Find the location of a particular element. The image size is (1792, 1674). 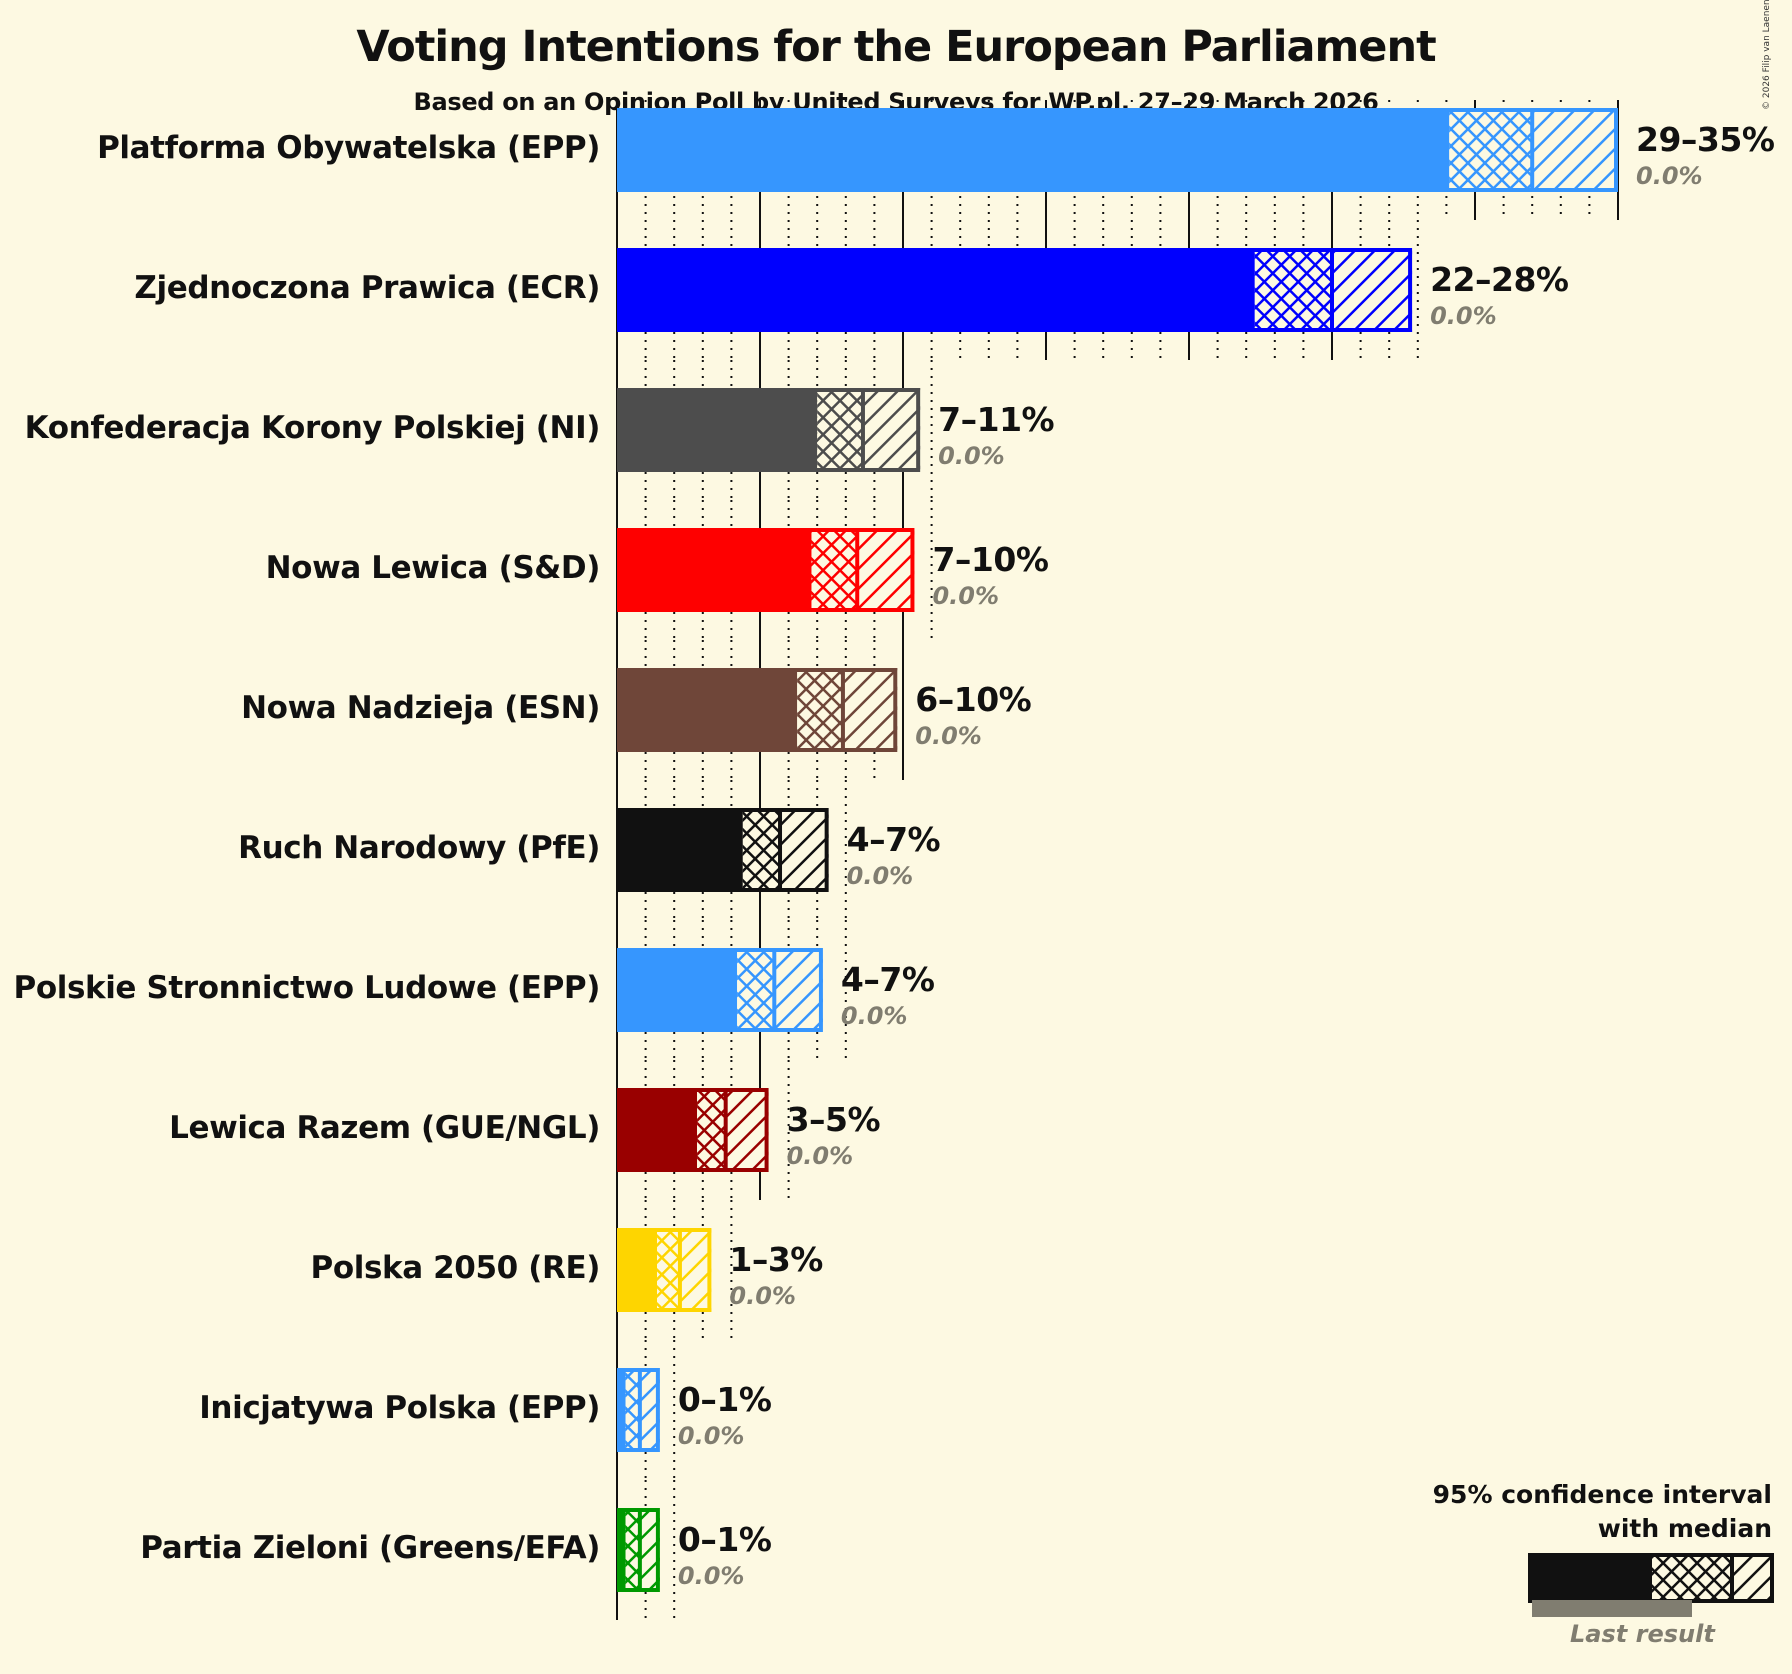

party-label: Lewica Razem (GUE/NGL) is located at coordinates (384, 1128).